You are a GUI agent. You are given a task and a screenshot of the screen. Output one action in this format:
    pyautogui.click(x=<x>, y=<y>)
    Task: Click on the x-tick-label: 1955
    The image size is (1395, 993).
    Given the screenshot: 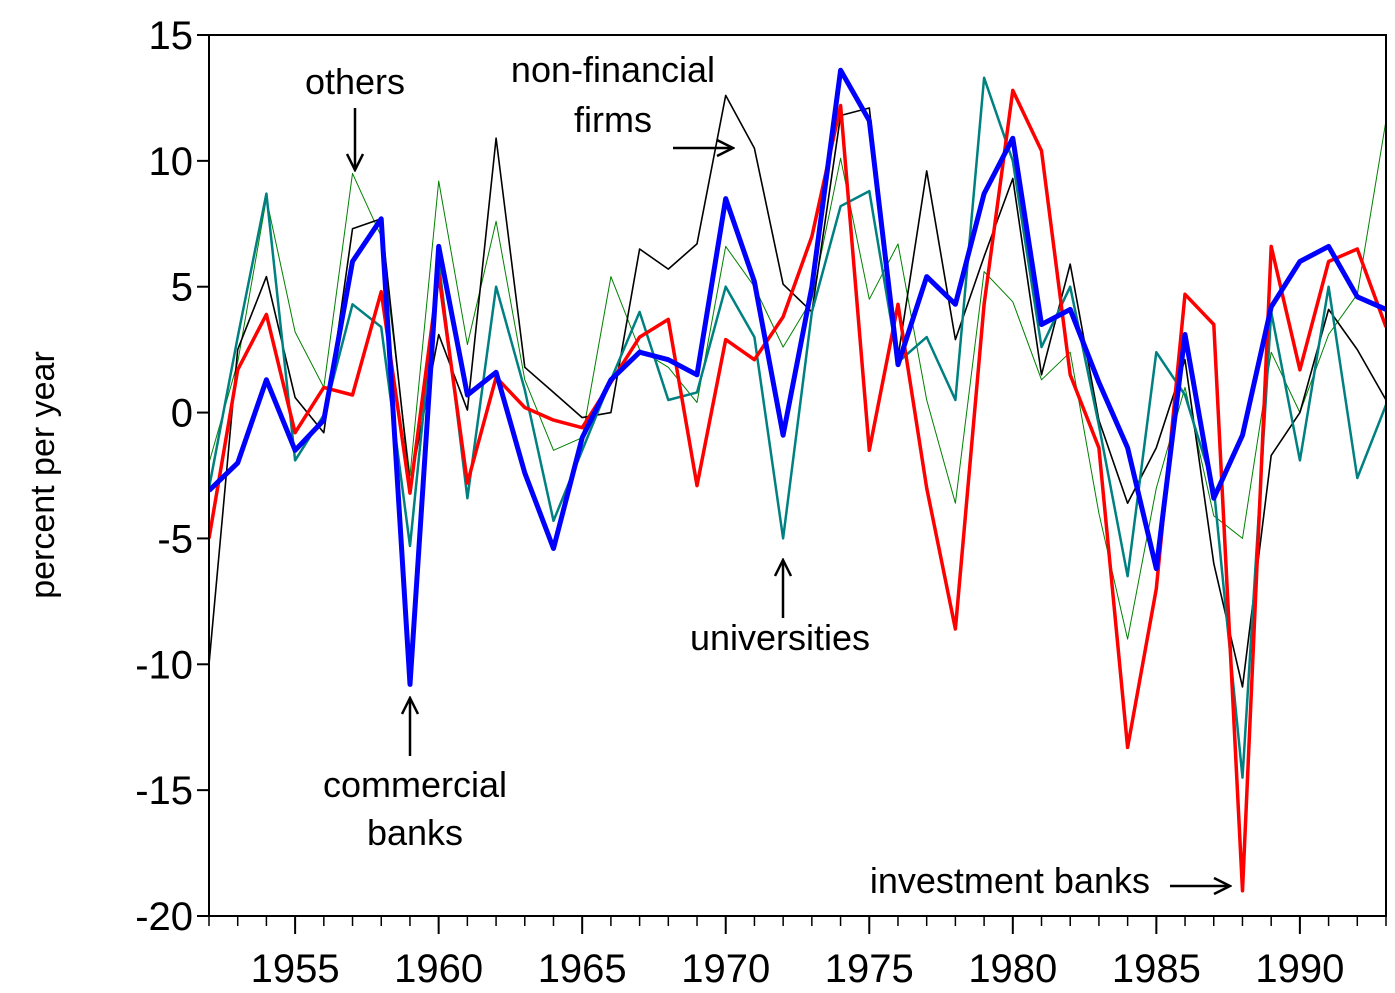 What is the action you would take?
    pyautogui.click(x=295, y=969)
    